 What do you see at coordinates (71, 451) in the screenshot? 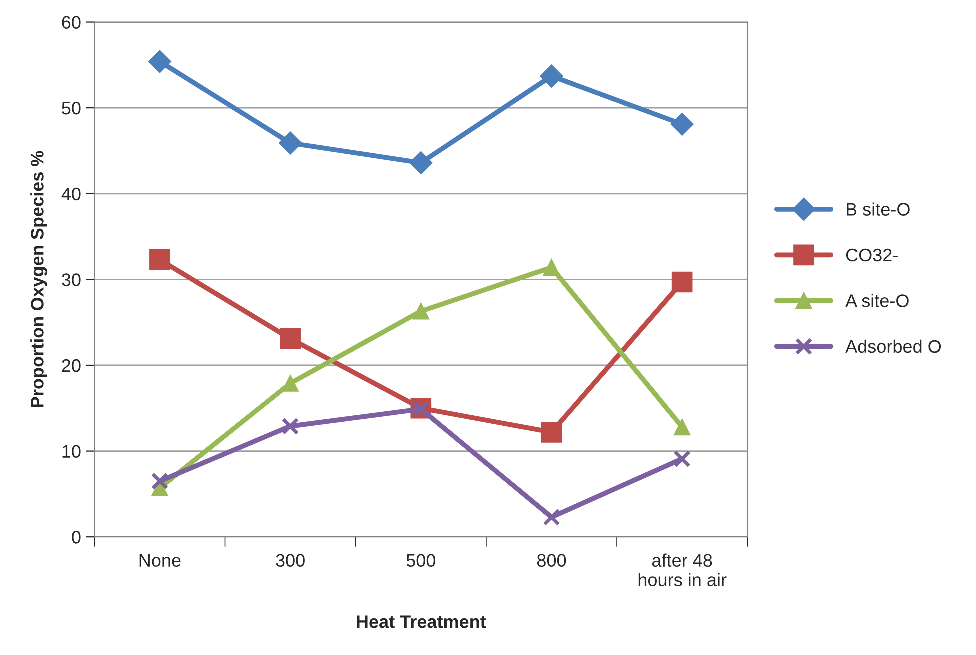
I see `y-tick-label: 10` at bounding box center [71, 451].